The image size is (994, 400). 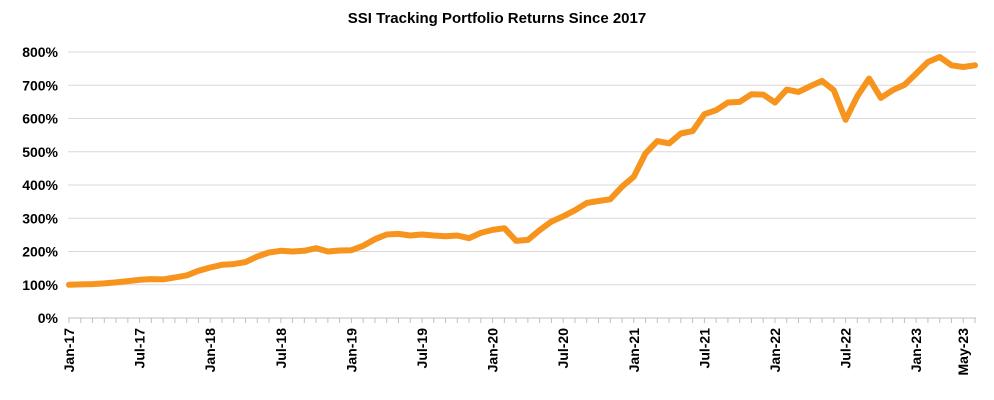 I want to click on x-tick-label: Jan-19, so click(x=351, y=350).